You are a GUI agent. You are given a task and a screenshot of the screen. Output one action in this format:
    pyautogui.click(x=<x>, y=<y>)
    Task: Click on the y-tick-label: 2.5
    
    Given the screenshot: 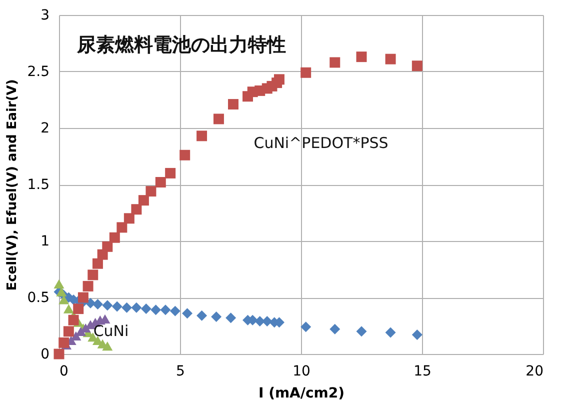 What is the action you would take?
    pyautogui.click(x=38, y=72)
    